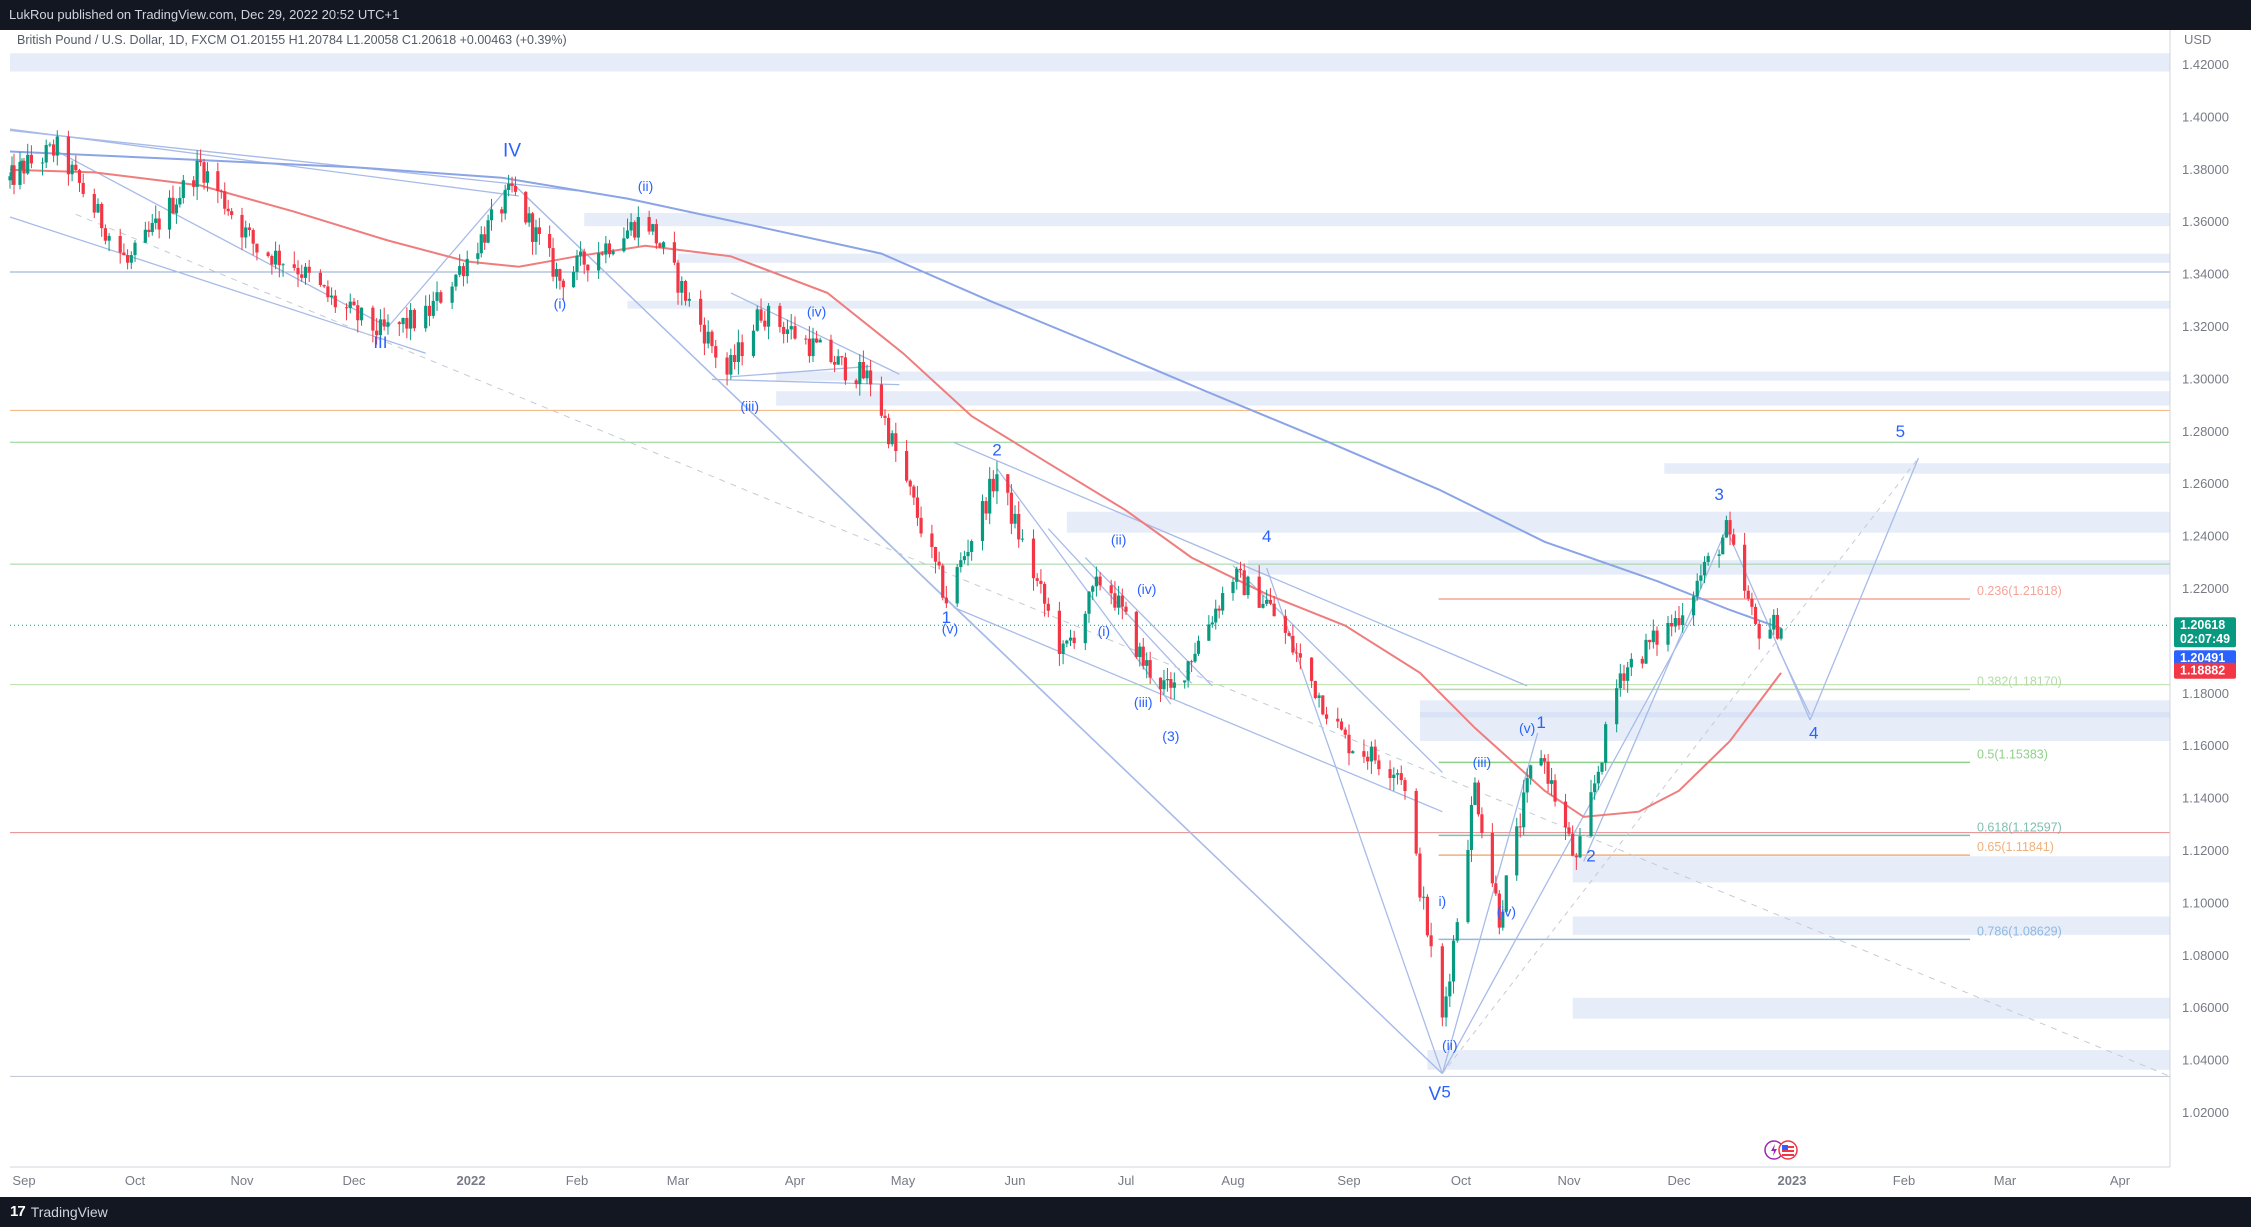  I want to click on time-tick-label: Nov, so click(242, 1180).